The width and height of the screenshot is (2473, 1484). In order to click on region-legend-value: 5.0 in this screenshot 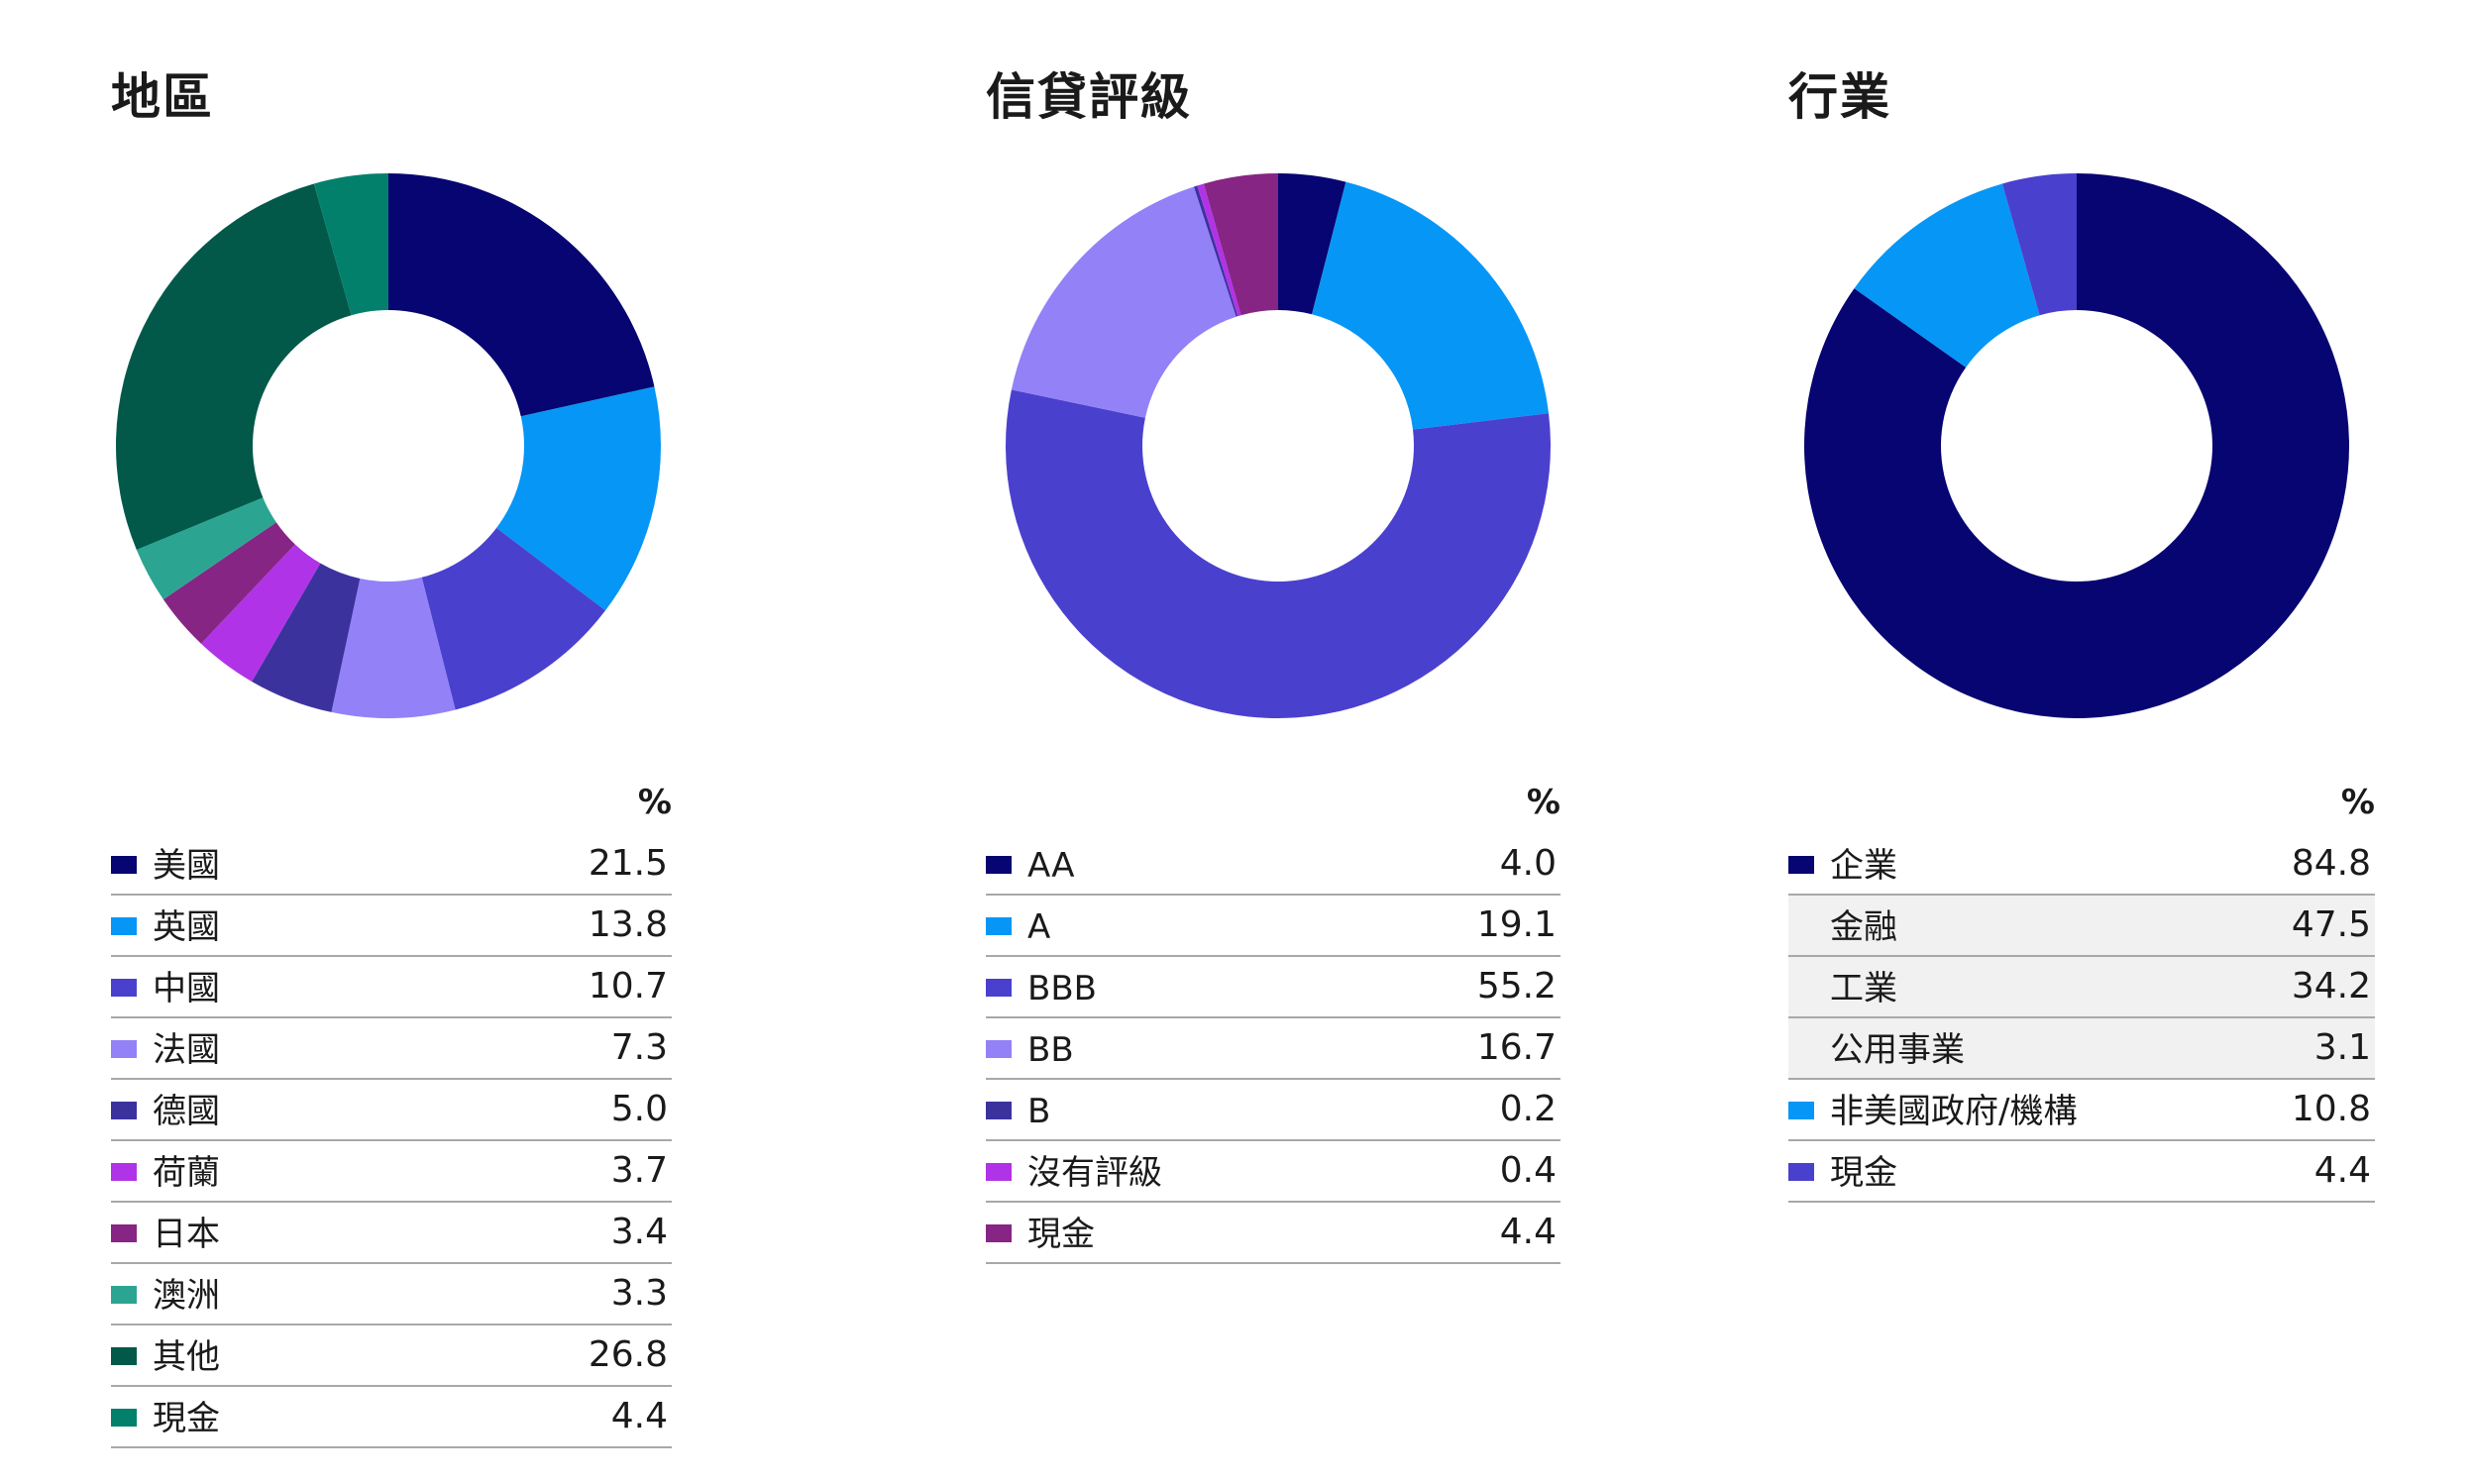, I will do `click(639, 1109)`.